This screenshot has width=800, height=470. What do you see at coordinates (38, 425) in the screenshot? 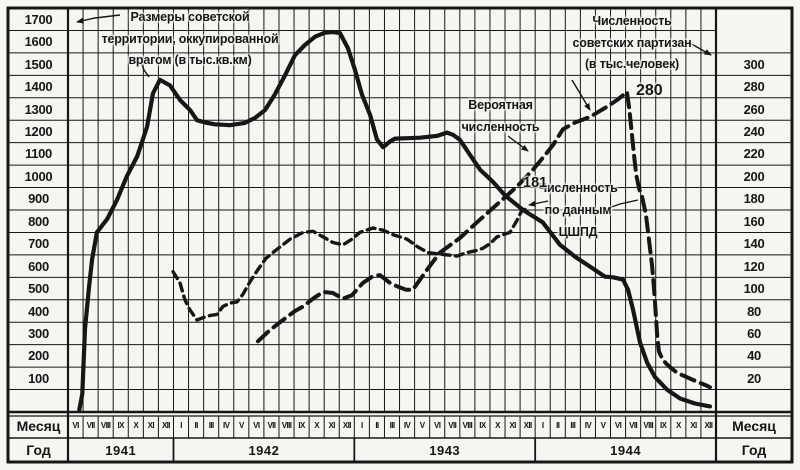
I see `month-row-label-left: Месяц` at bounding box center [38, 425].